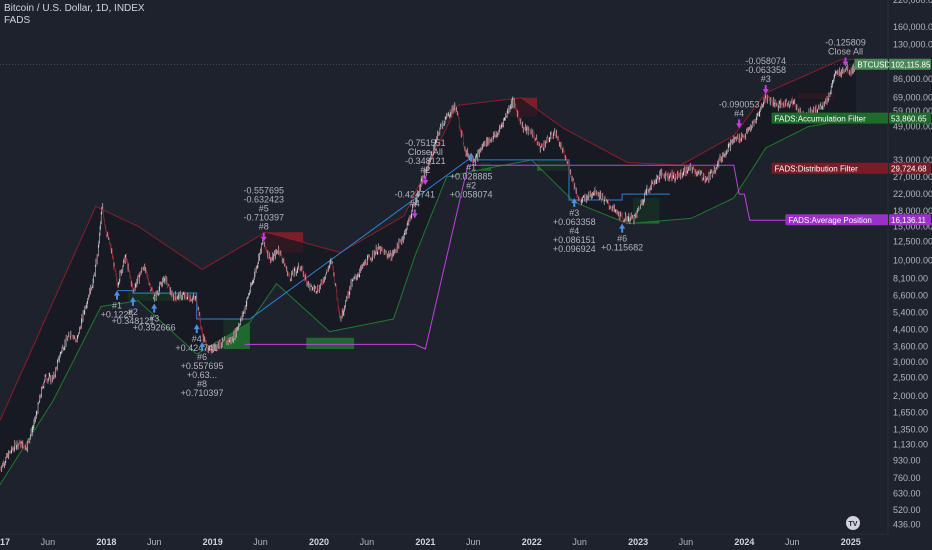 The width and height of the screenshot is (932, 550). I want to click on price-axis-tick: 160,000.00, so click(912, 27).